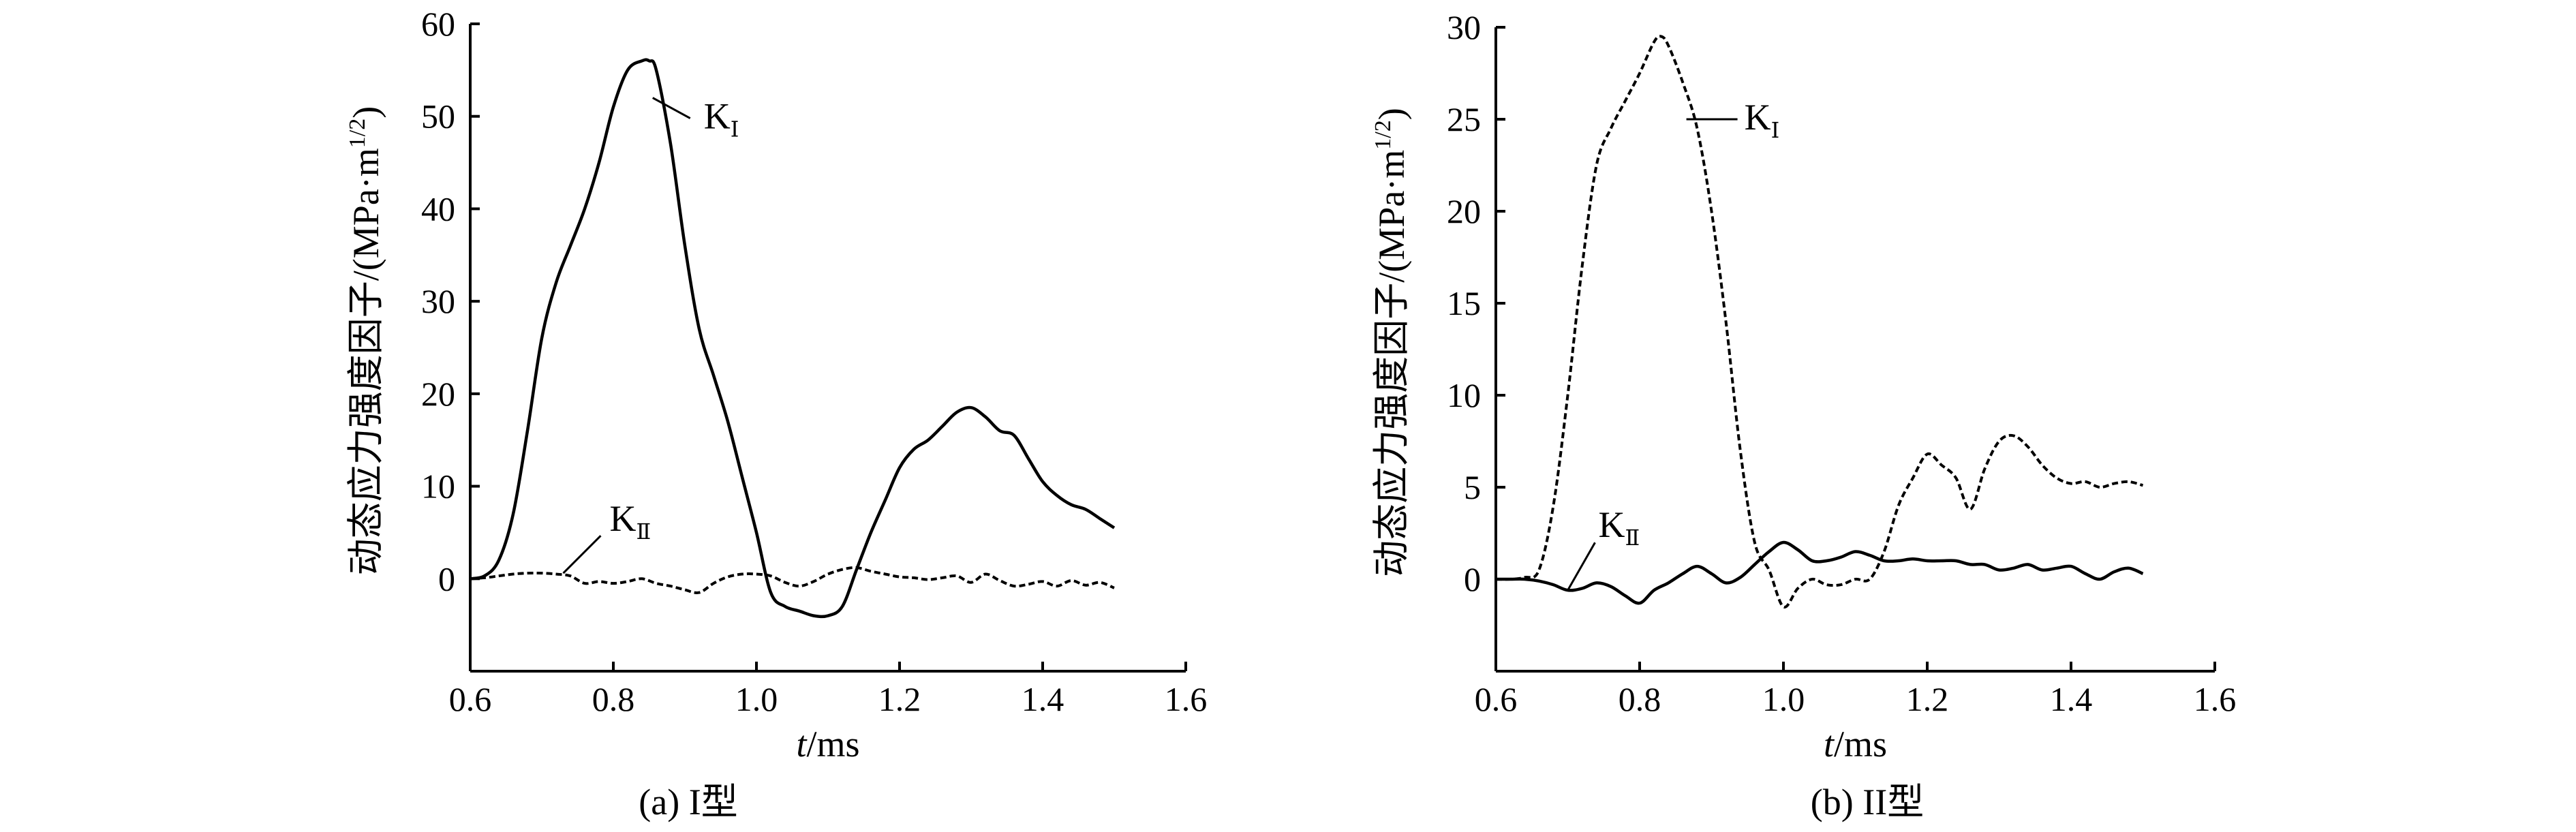  Describe the element at coordinates (688, 802) in the screenshot. I see `panel-caption: (a) I型` at that location.